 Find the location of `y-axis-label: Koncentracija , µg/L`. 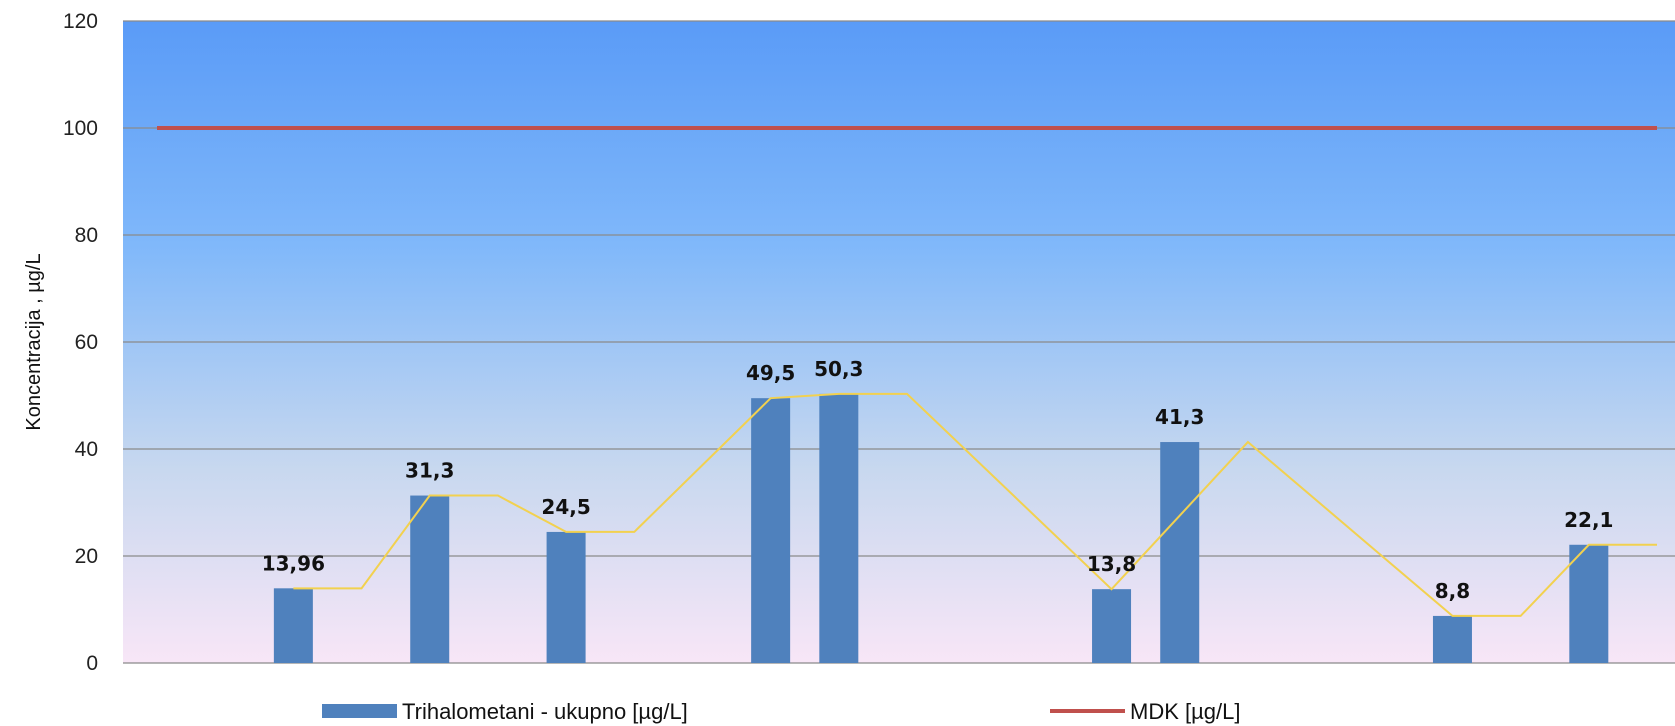

y-axis-label: Koncentracija , µg/L is located at coordinates (34, 341).